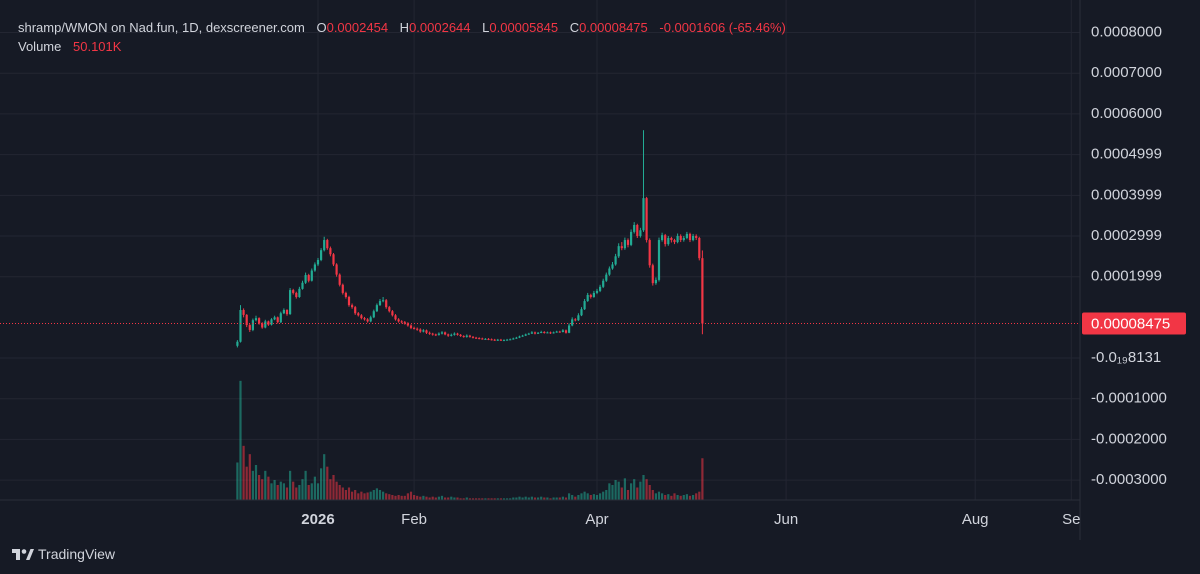 This screenshot has width=1200, height=574. What do you see at coordinates (613, 27) in the screenshot?
I see `c-value: 0.00008475` at bounding box center [613, 27].